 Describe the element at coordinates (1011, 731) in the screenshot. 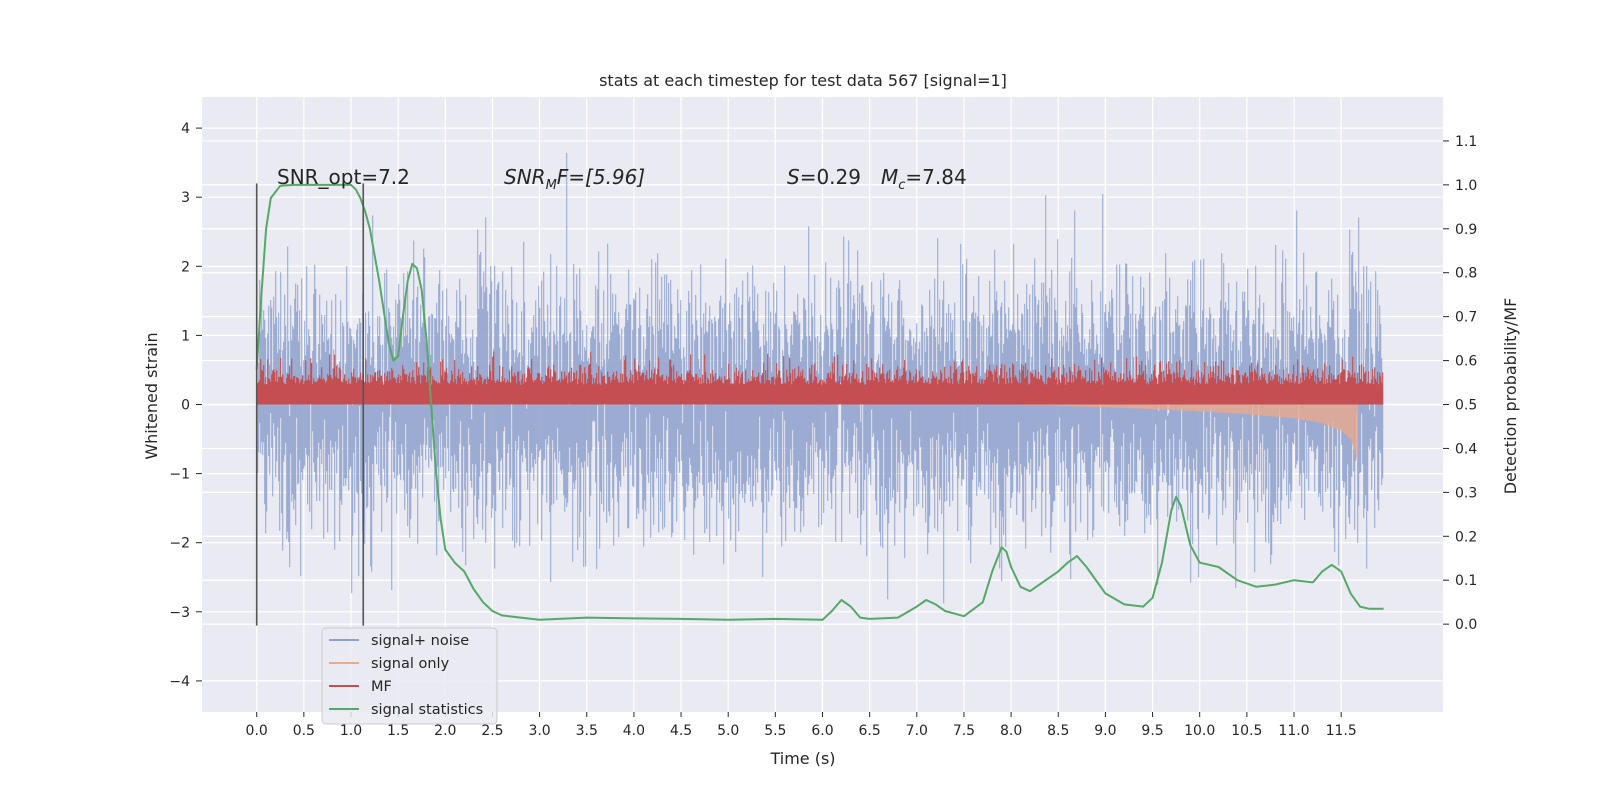

I see `x-tick-label: 8.0` at that location.